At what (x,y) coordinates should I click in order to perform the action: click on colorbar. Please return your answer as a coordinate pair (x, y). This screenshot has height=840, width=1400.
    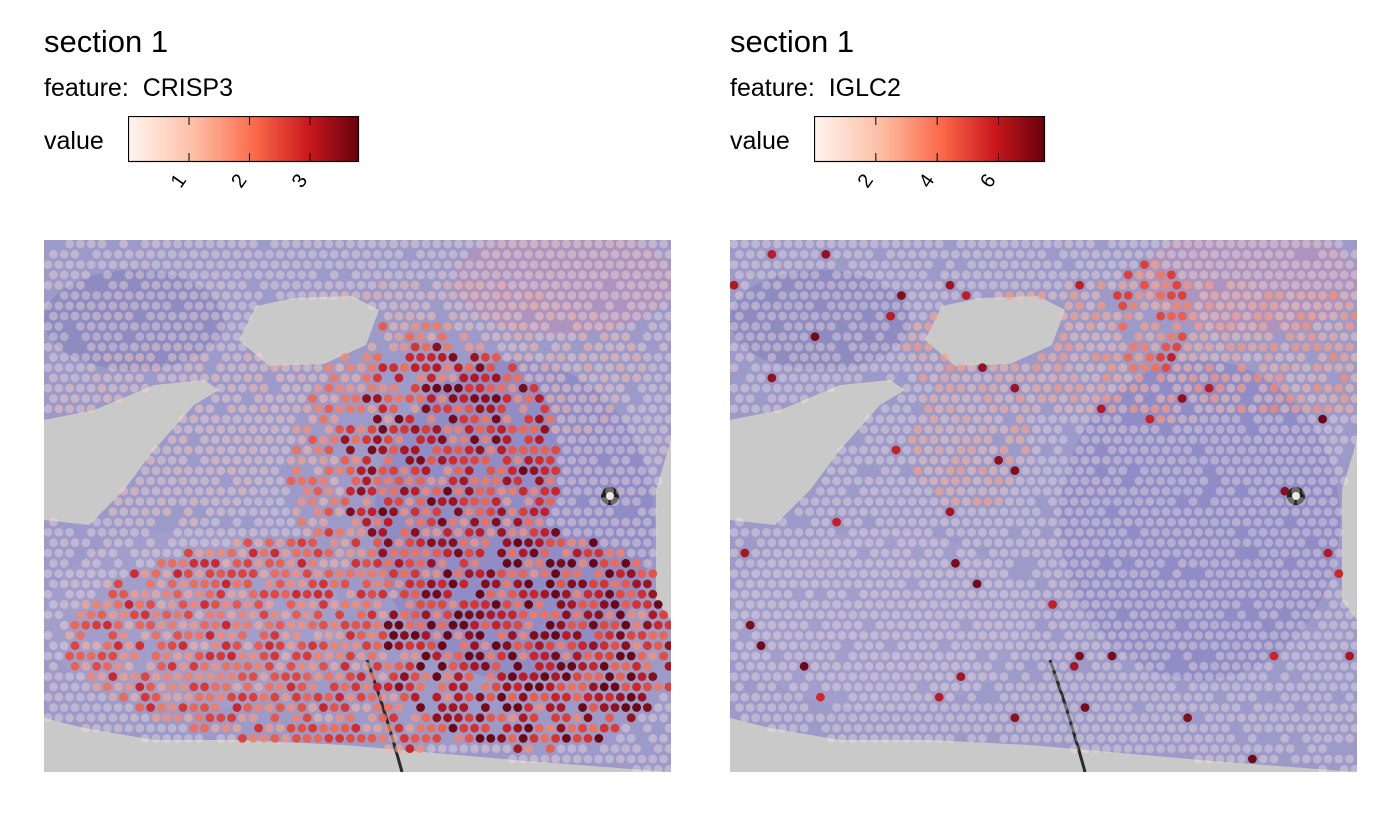
    Looking at the image, I should click on (930, 139).